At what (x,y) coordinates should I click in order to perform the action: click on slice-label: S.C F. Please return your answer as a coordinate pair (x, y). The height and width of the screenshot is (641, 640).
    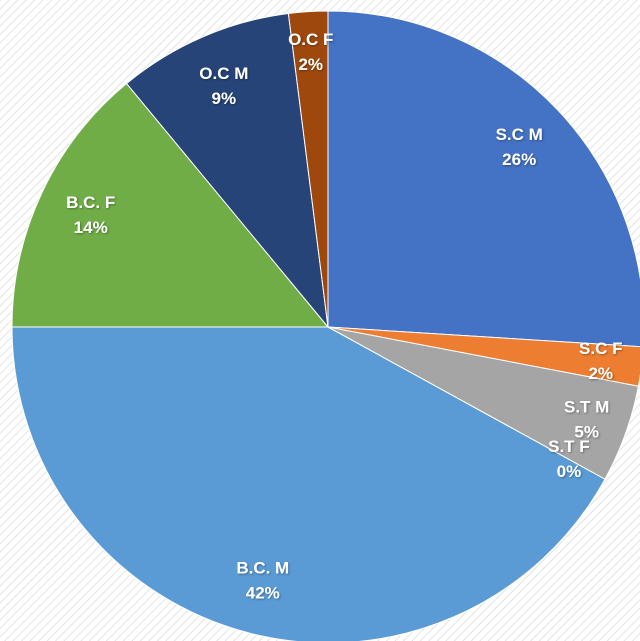
    Looking at the image, I should click on (600, 348).